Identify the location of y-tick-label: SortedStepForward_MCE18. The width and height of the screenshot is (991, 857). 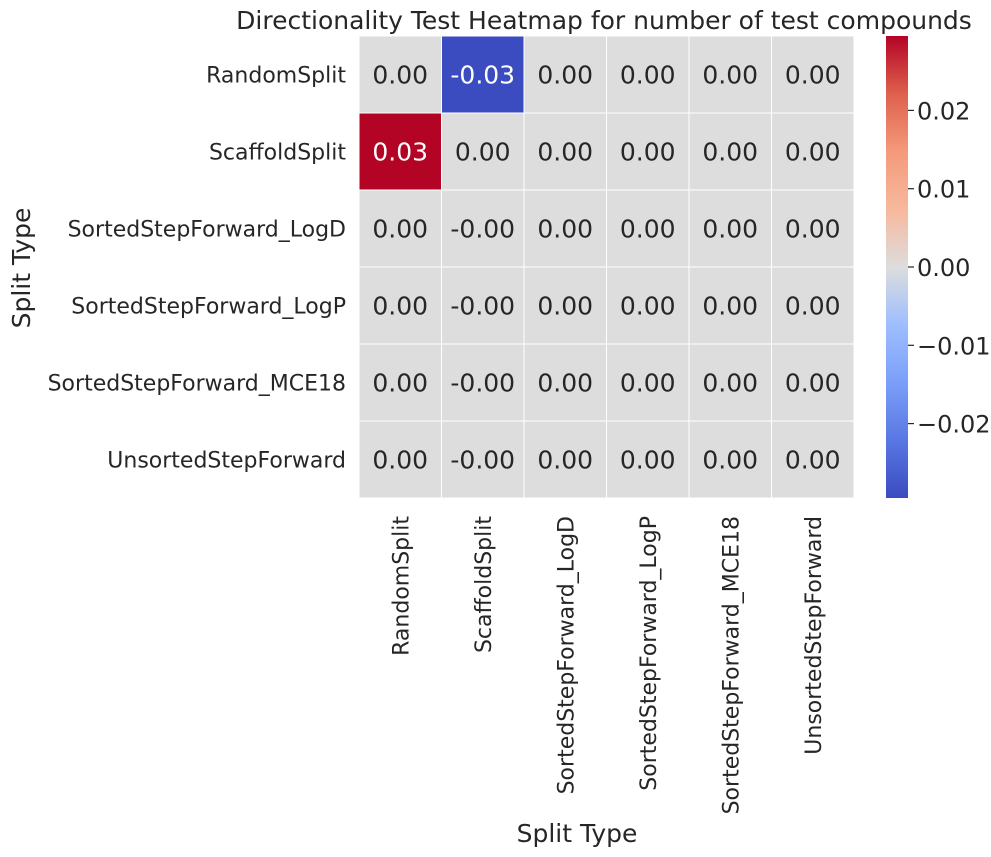
(197, 384).